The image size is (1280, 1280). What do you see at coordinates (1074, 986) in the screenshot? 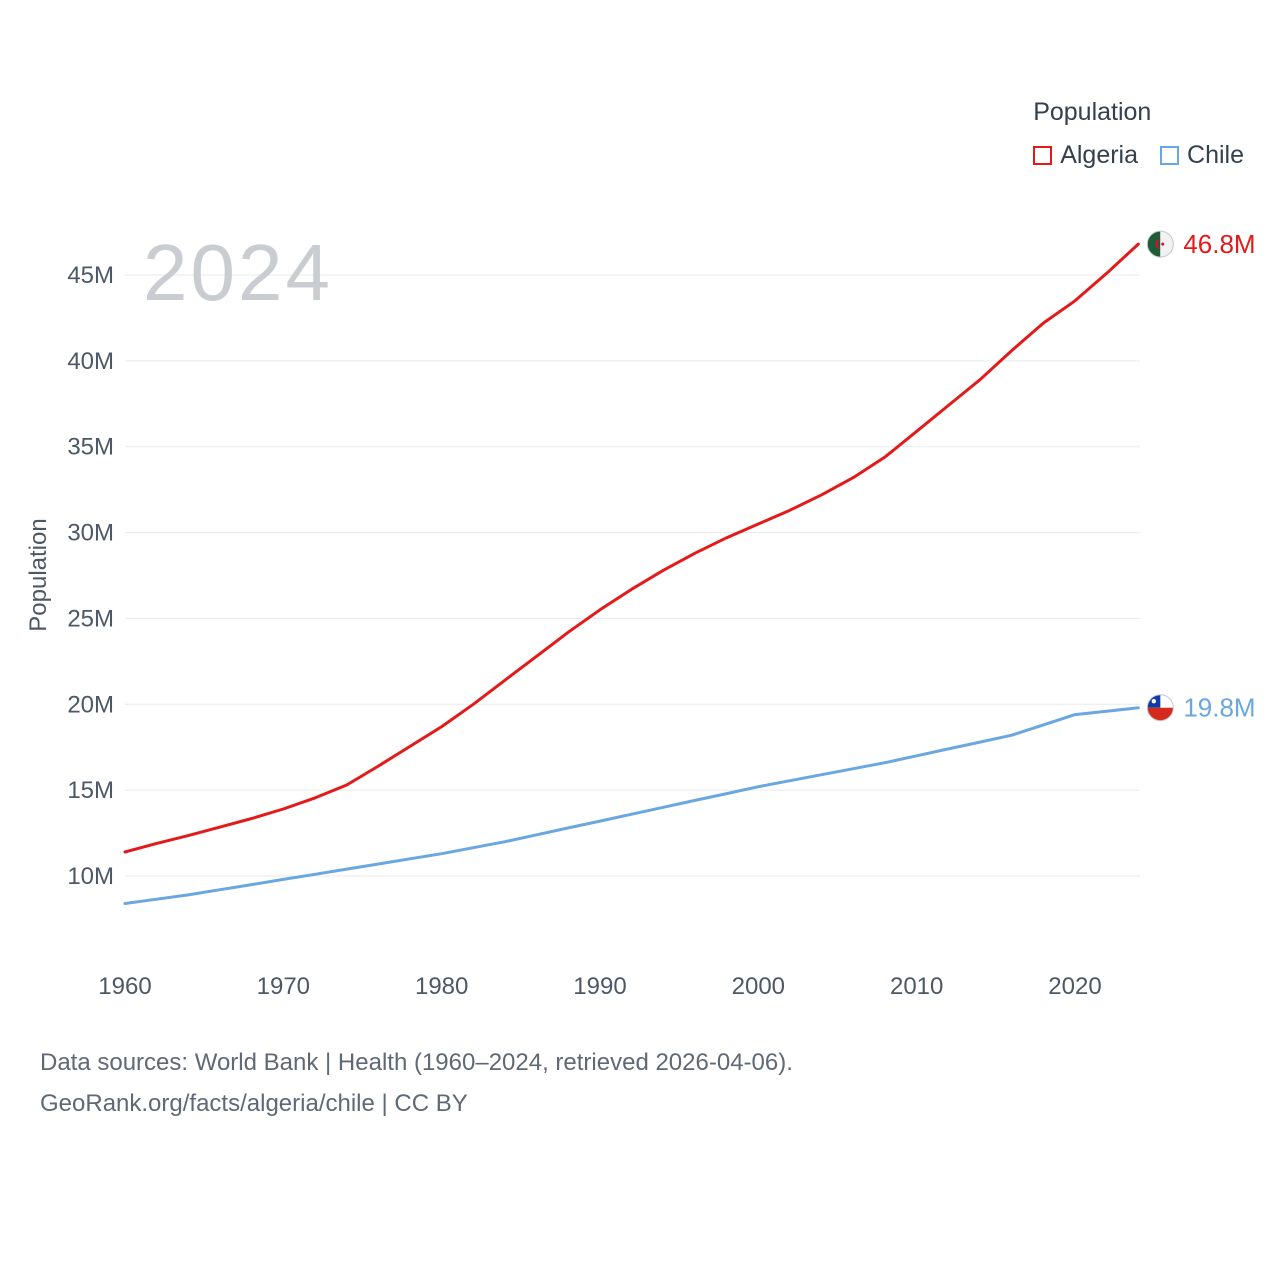
I see `x-tick-label: 2020` at bounding box center [1074, 986].